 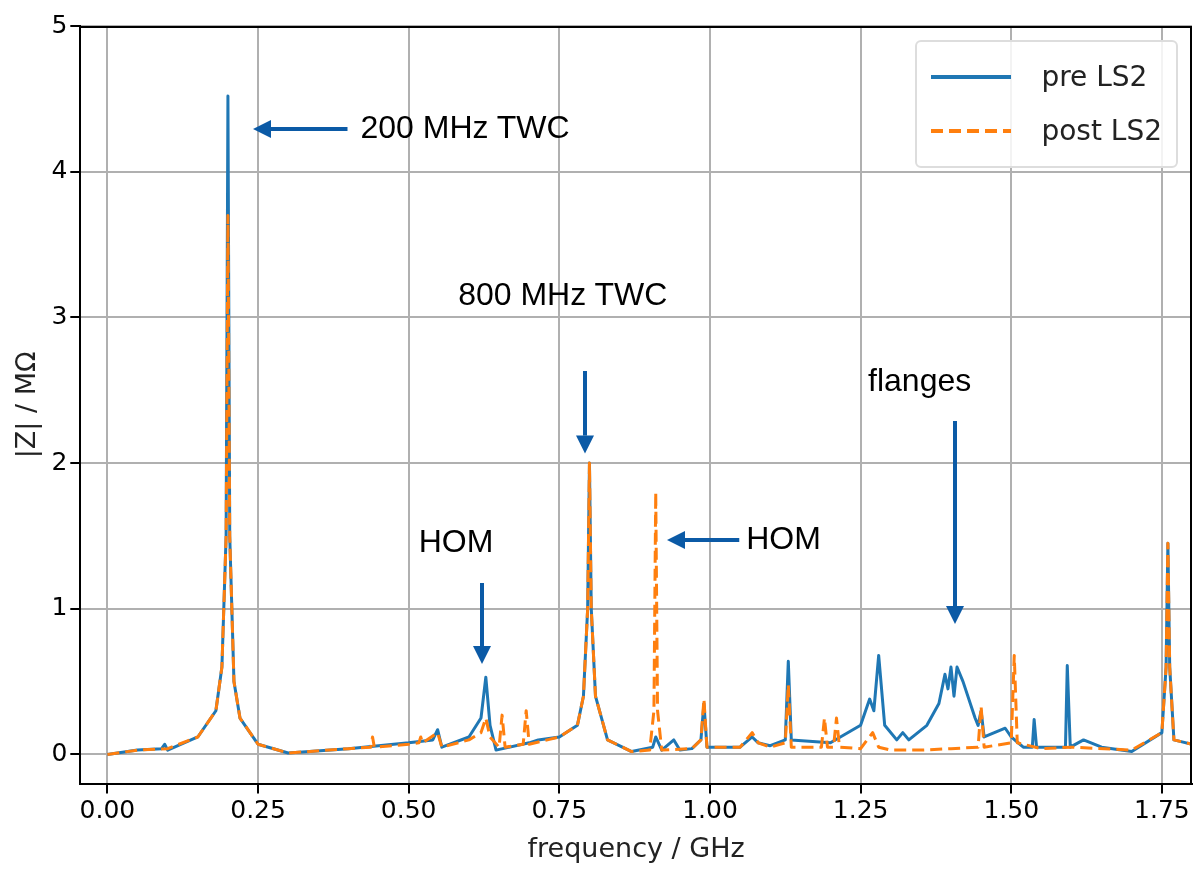 What do you see at coordinates (860, 810) in the screenshot?
I see `x-tick-label: 1.25` at bounding box center [860, 810].